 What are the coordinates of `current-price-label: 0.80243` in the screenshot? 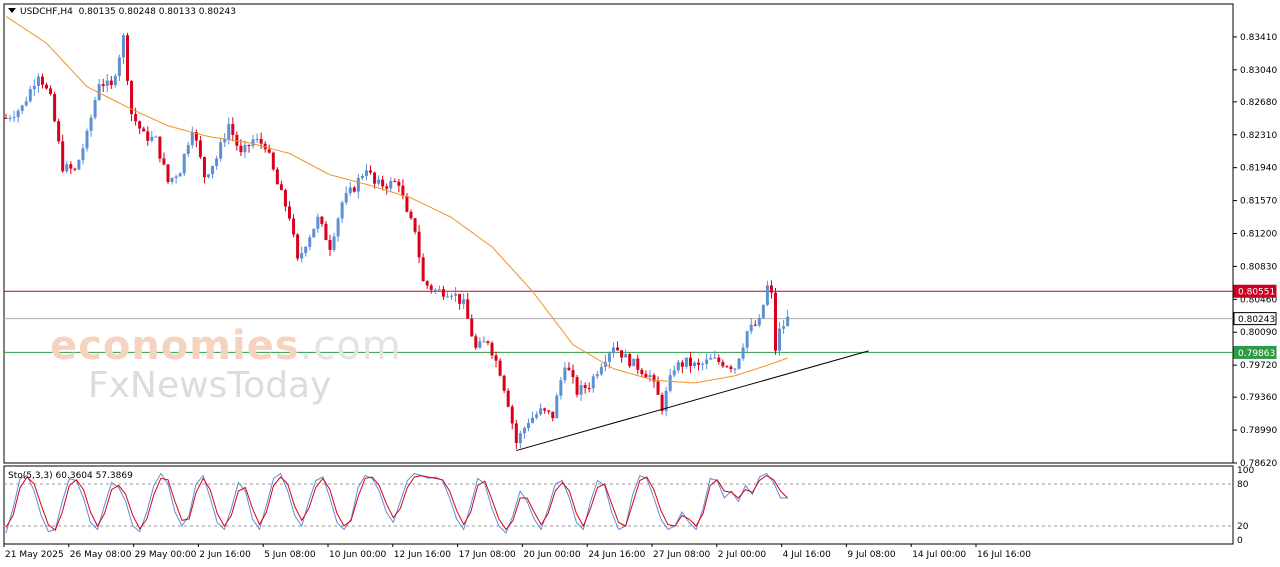 It's located at (1256, 320).